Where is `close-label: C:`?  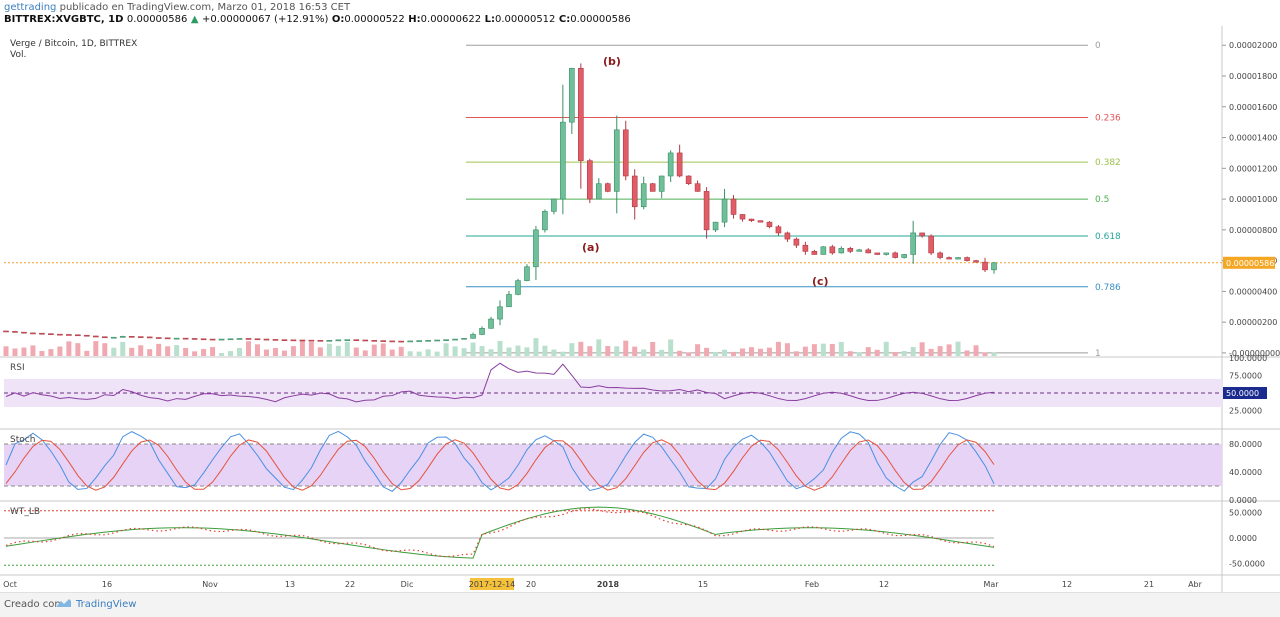 close-label: C: is located at coordinates (564, 19).